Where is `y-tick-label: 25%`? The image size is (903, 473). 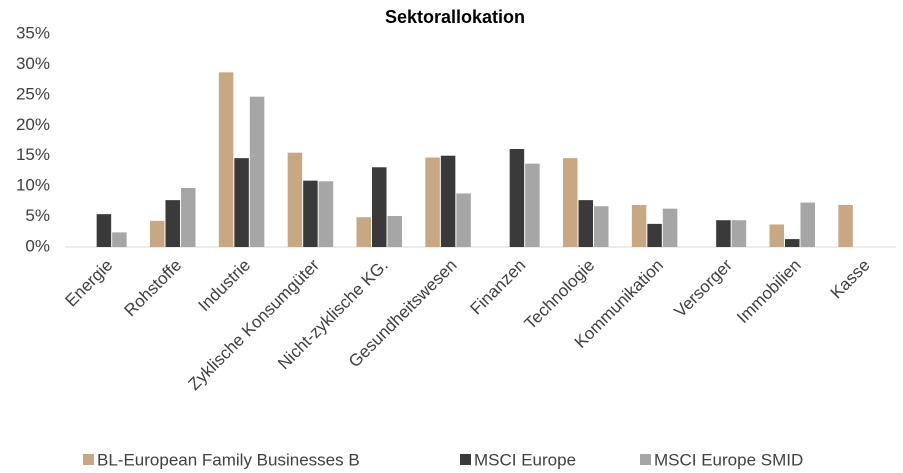
y-tick-label: 25% is located at coordinates (33, 93).